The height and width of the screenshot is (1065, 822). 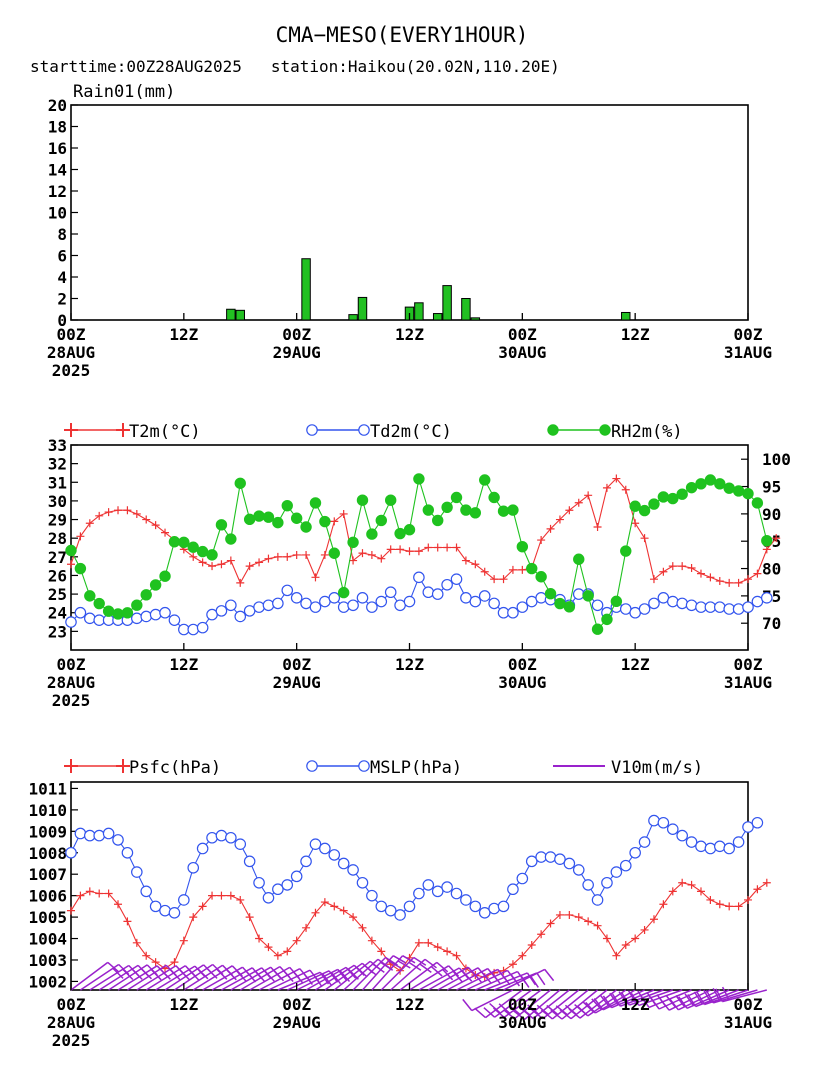 I want to click on temp-x-tick-date: 28AUG, so click(x=71, y=682).